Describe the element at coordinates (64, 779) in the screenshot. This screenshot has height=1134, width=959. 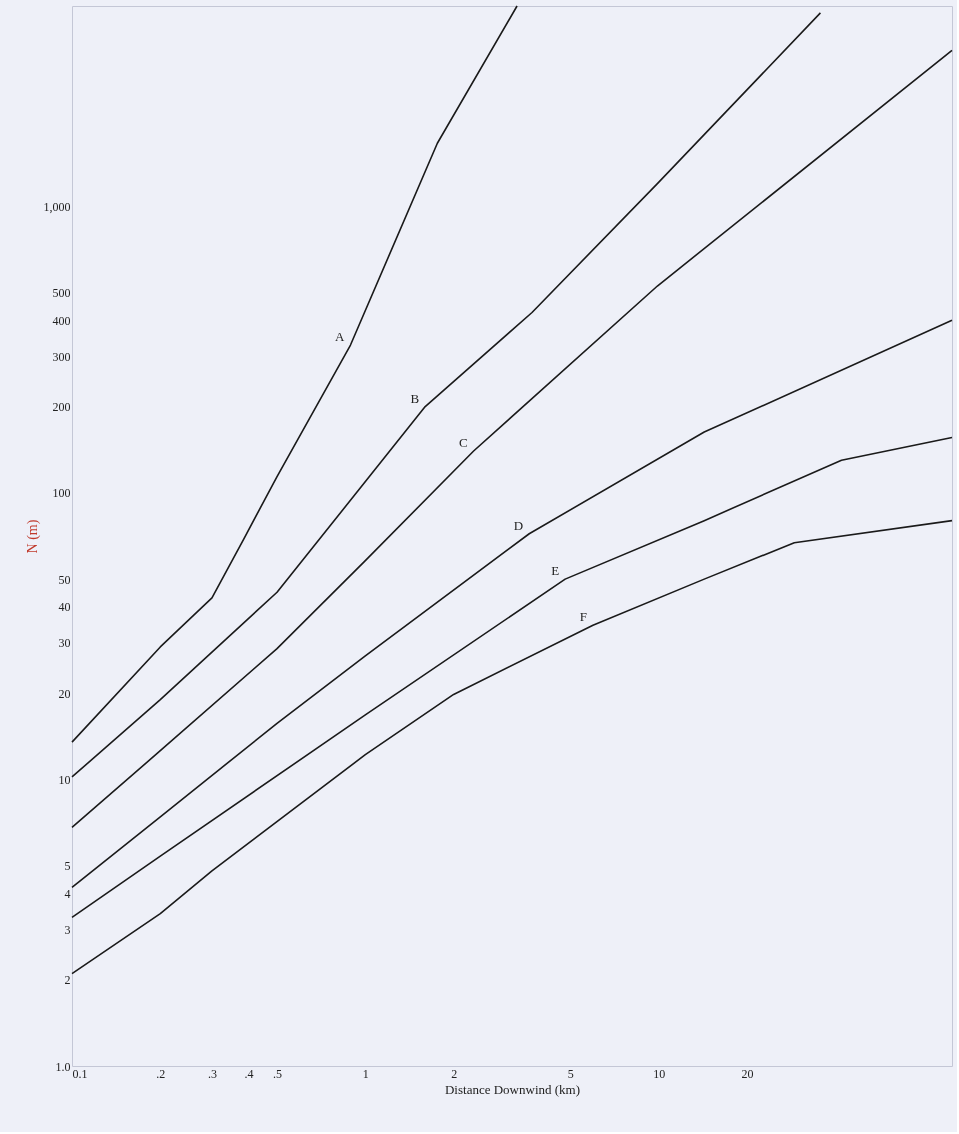
I see `y-tick-label: 10` at that location.